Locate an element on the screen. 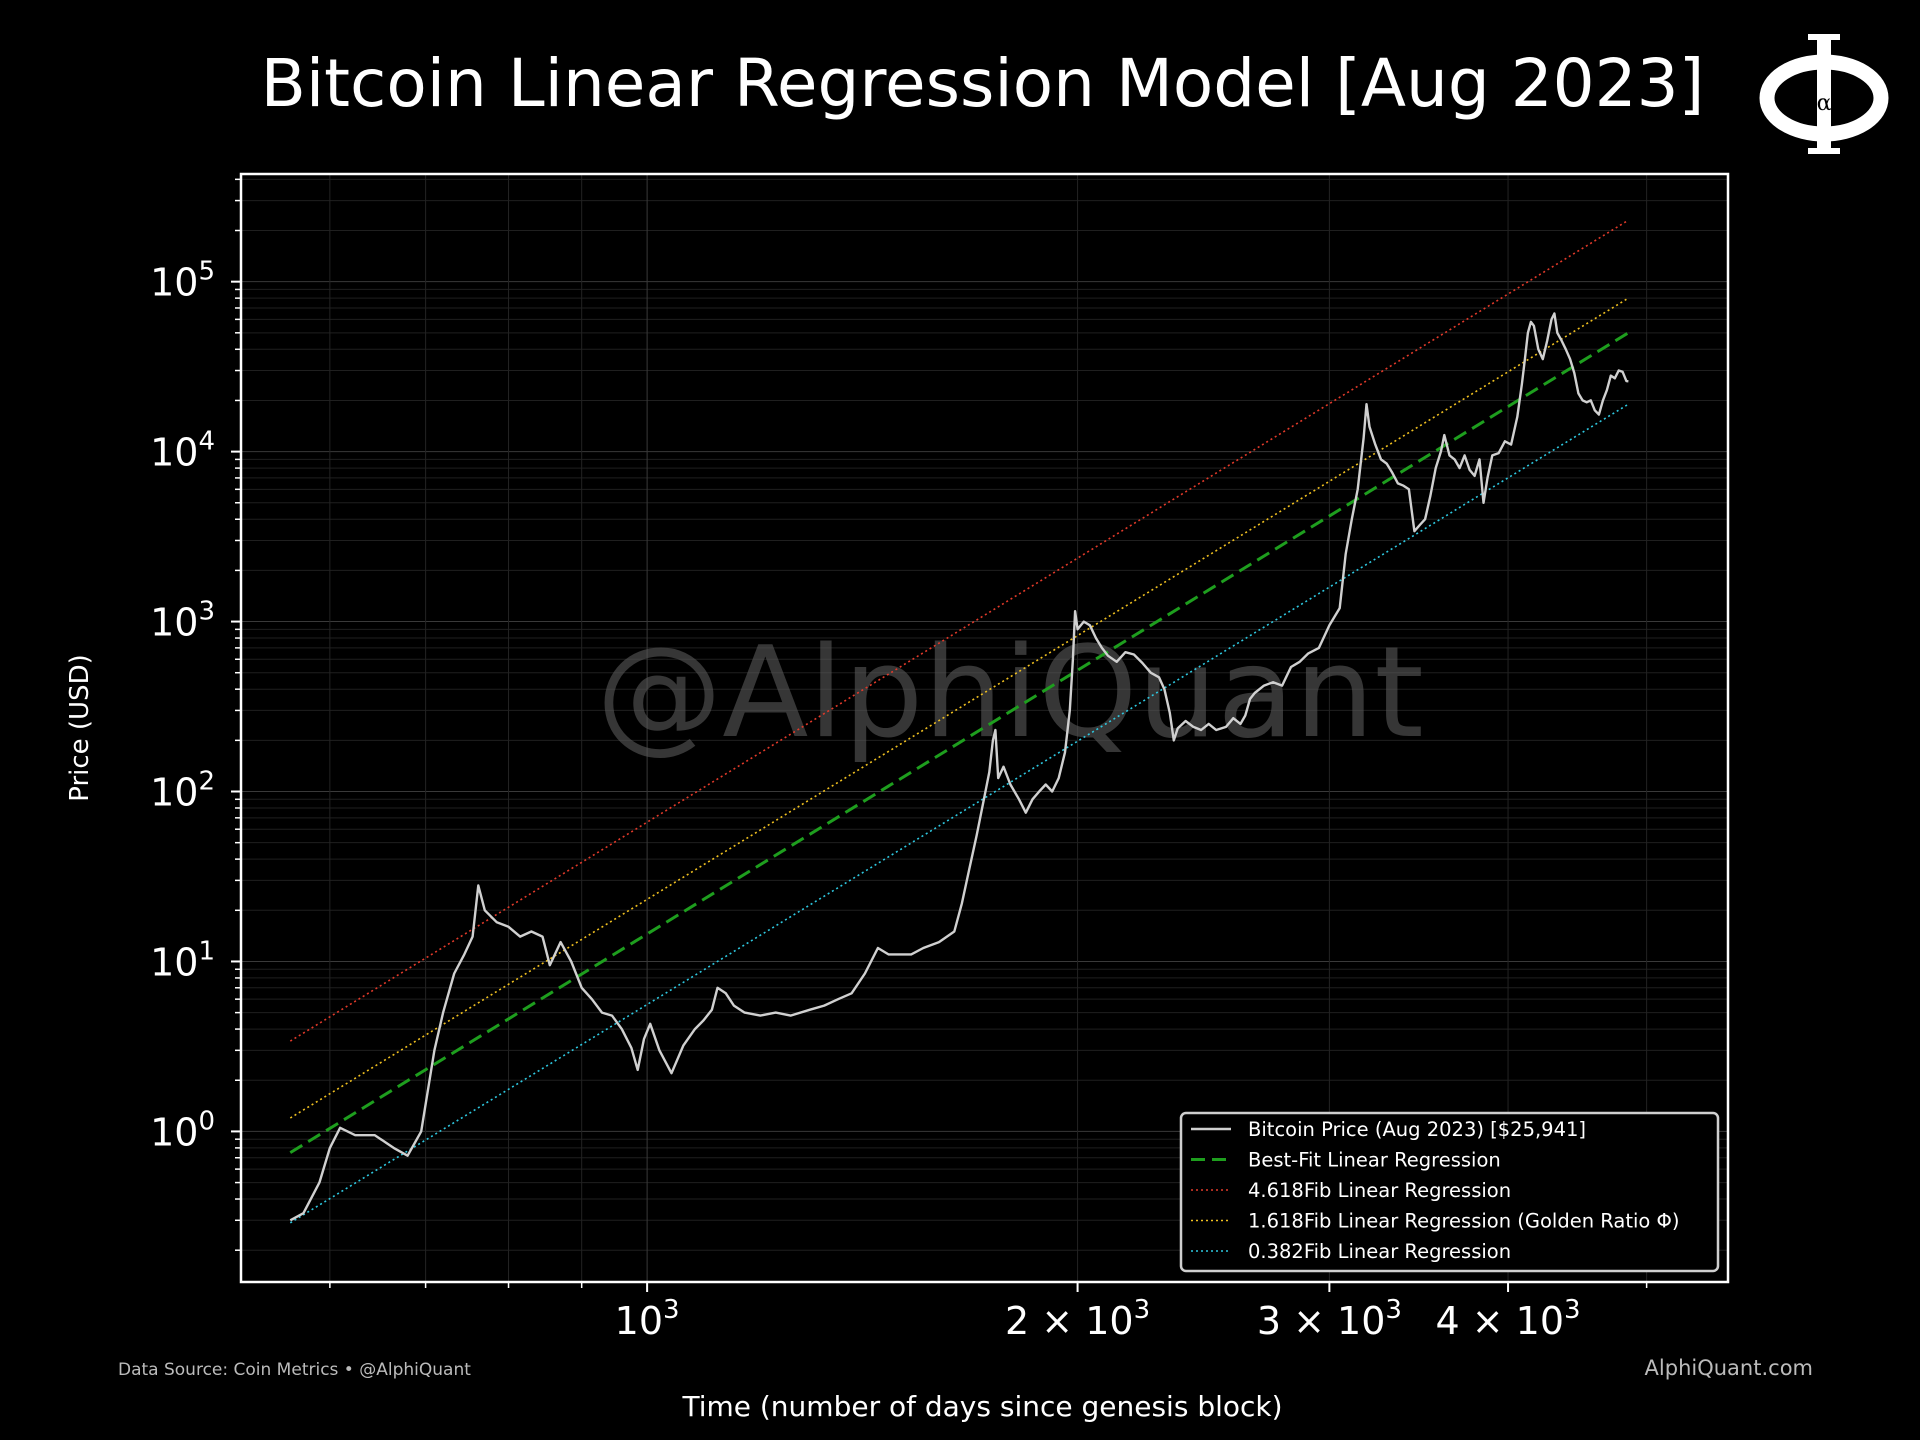 The height and width of the screenshot is (1440, 1920). x-tick-label-2: 3 × 103 is located at coordinates (1329, 1319).